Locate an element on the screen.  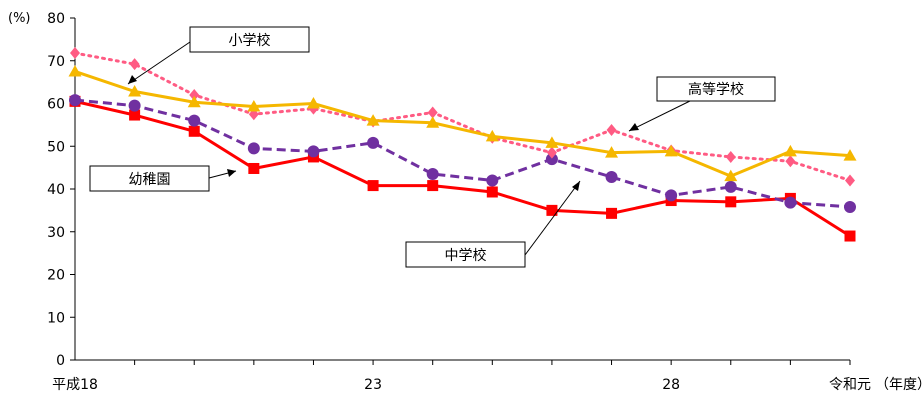
callout-kindergarten: 幼稚園 is located at coordinates (163, 178).